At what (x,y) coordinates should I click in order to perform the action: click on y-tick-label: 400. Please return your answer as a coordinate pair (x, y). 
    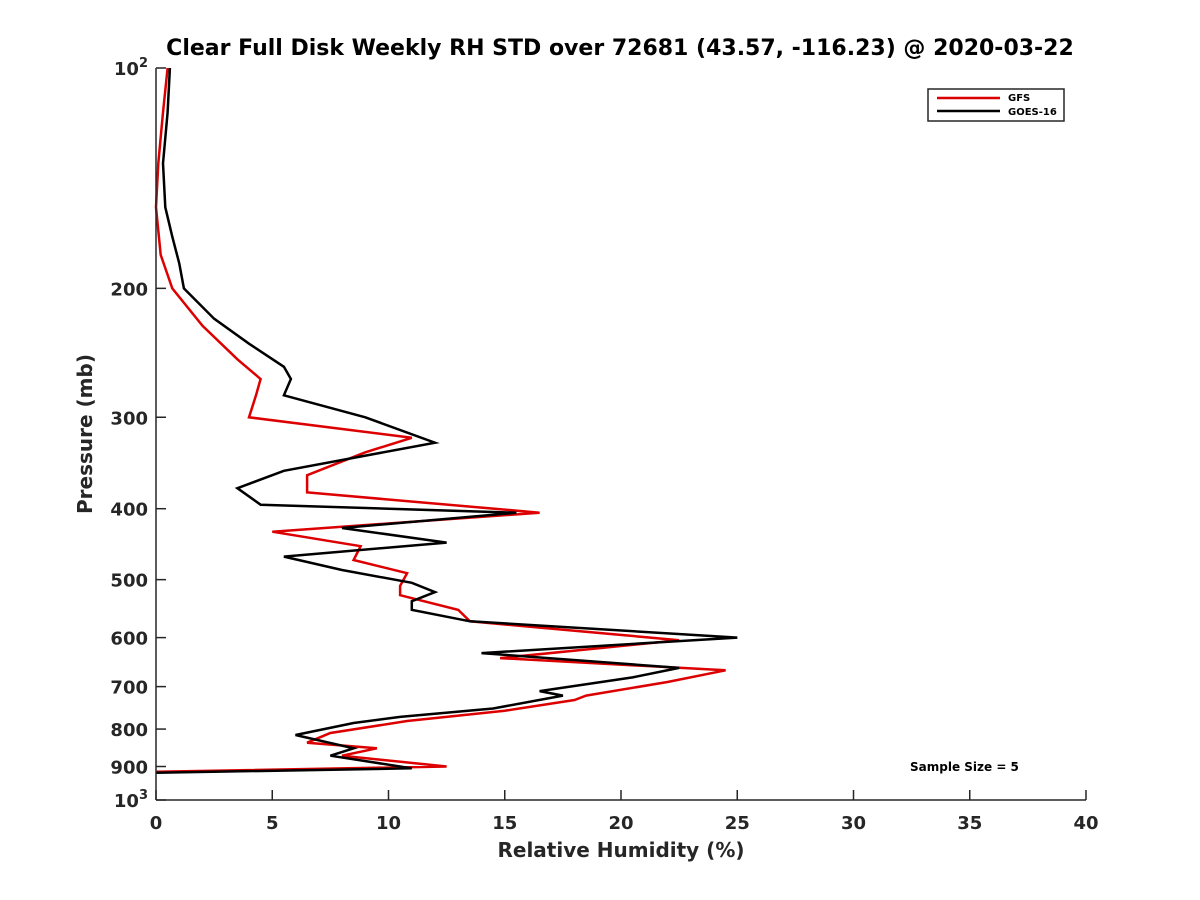
    Looking at the image, I should click on (129, 510).